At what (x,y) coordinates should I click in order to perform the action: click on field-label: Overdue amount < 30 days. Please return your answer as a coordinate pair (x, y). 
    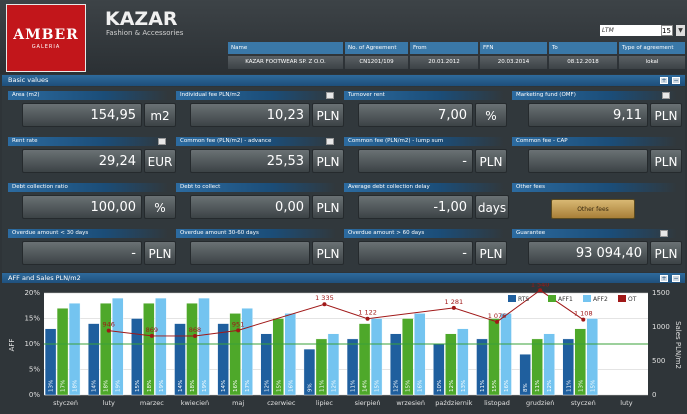
    Looking at the image, I should click on (88, 233).